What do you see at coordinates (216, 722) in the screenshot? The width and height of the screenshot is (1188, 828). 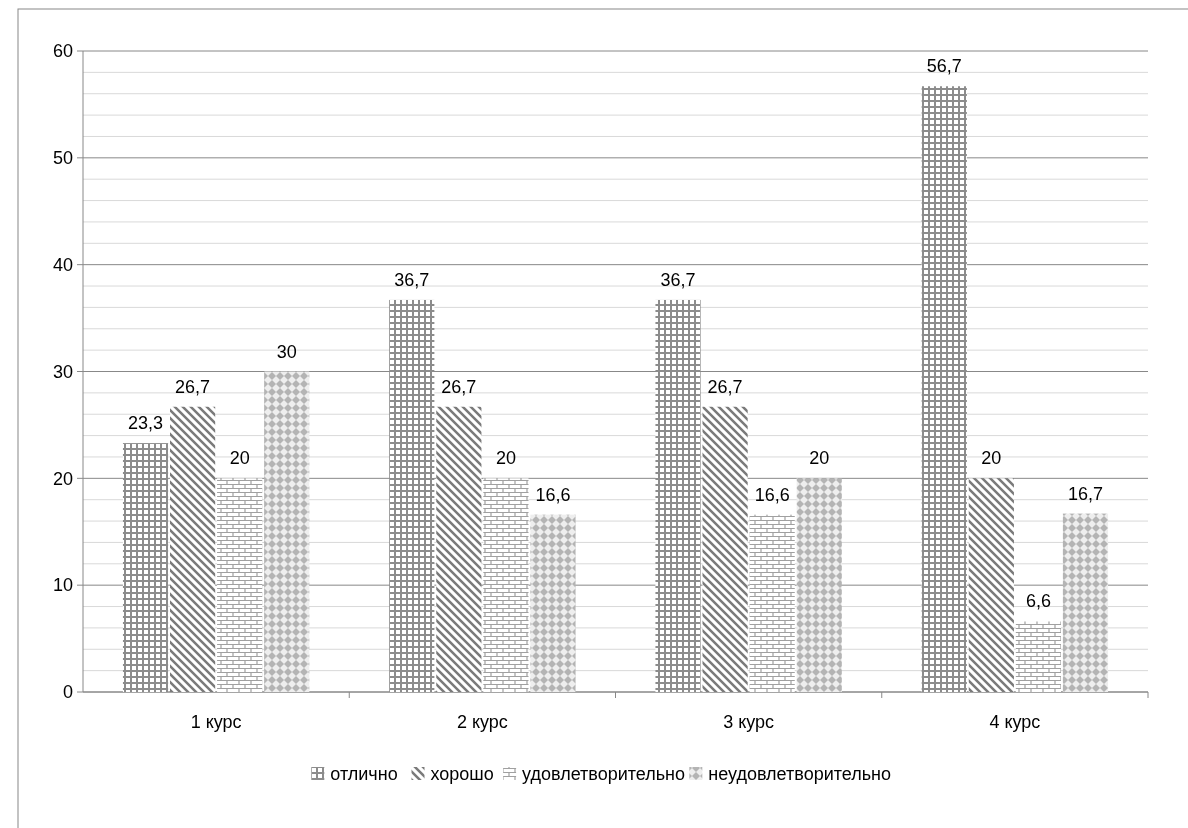 I see `x-tick-label: 1 курс` at bounding box center [216, 722].